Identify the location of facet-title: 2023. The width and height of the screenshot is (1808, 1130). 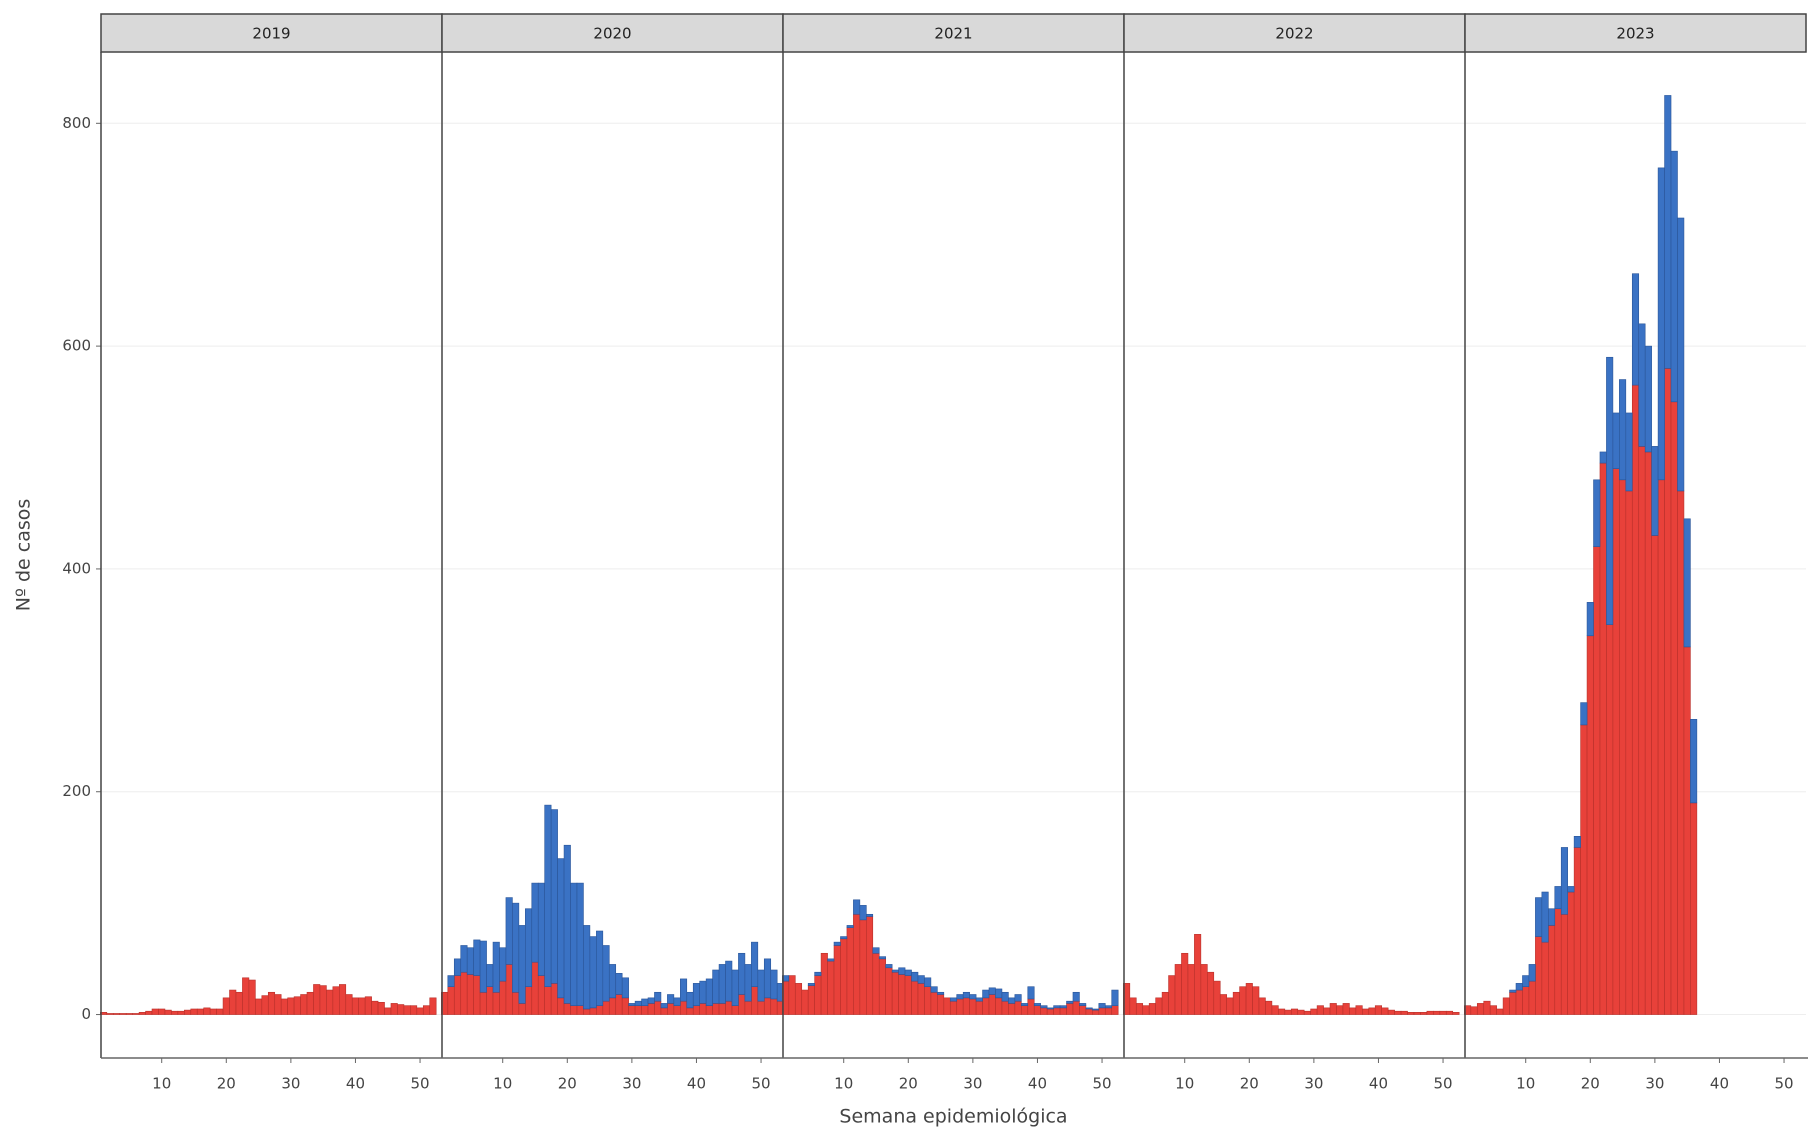
(1635, 34).